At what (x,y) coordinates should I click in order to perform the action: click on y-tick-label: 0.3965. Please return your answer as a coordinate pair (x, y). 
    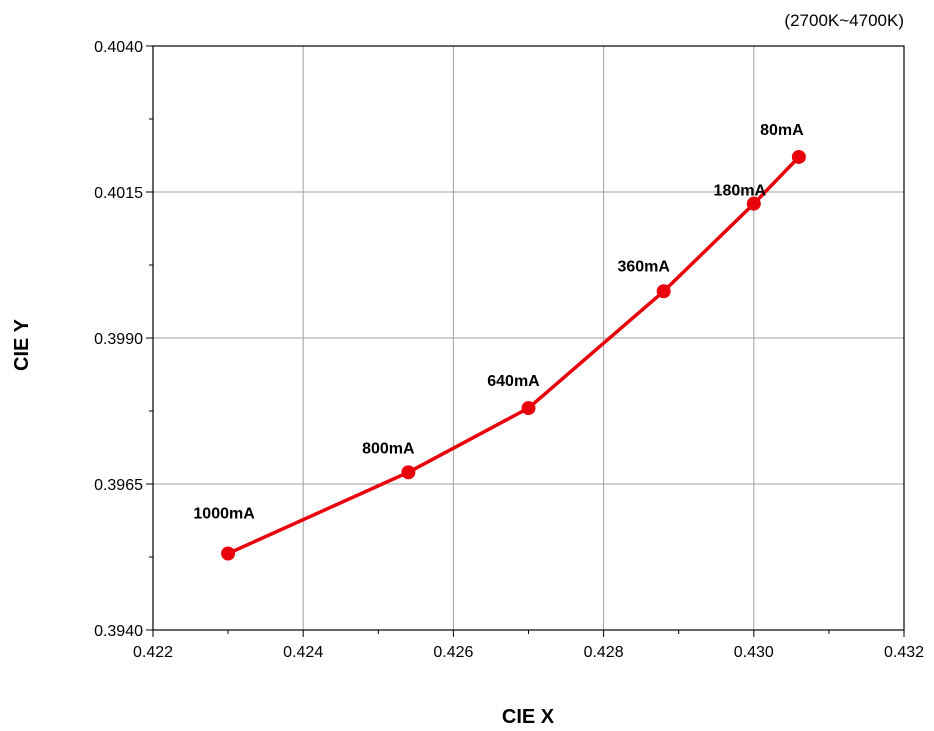
    Looking at the image, I should click on (118, 485).